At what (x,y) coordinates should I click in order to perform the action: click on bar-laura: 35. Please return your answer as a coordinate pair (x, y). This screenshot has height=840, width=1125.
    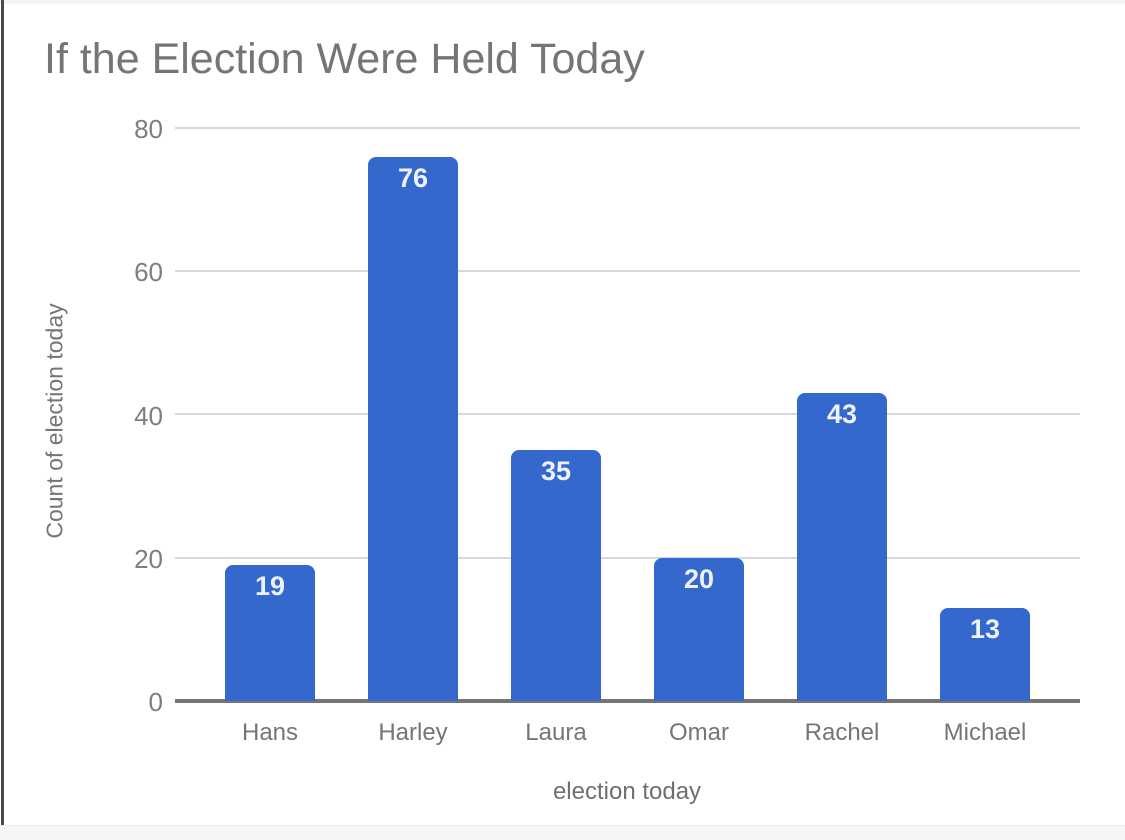
    Looking at the image, I should click on (556, 575).